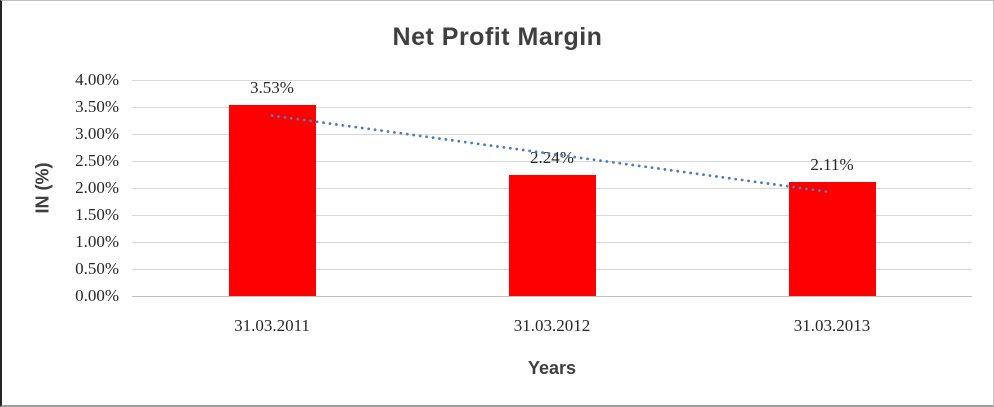 Image resolution: width=994 pixels, height=407 pixels. I want to click on x-axis-line, so click(552, 296).